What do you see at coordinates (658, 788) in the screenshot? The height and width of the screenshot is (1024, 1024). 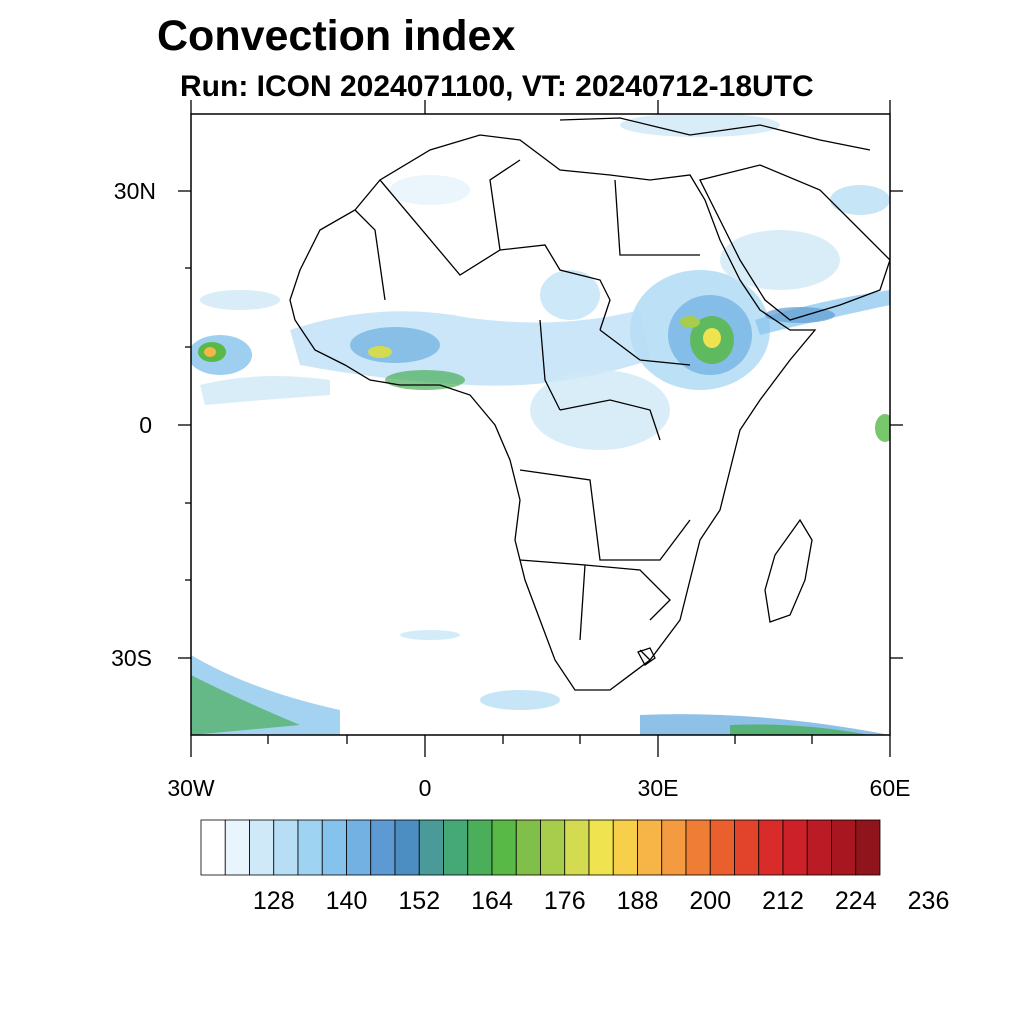 I see `lon-label-30e: 30E` at bounding box center [658, 788].